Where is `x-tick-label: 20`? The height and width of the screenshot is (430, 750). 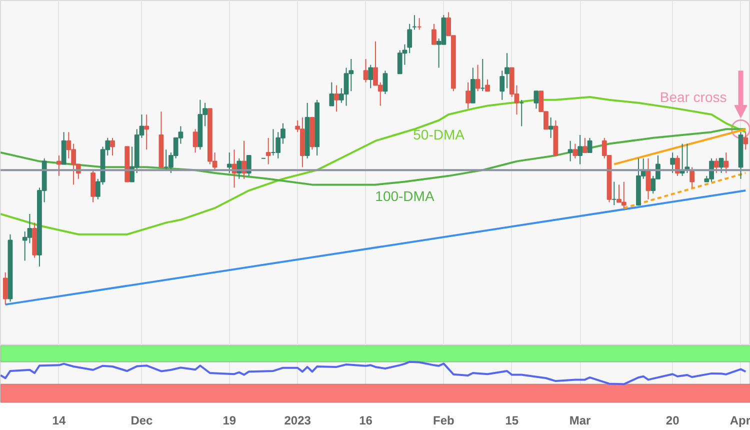
x-tick-label: 20 is located at coordinates (673, 421).